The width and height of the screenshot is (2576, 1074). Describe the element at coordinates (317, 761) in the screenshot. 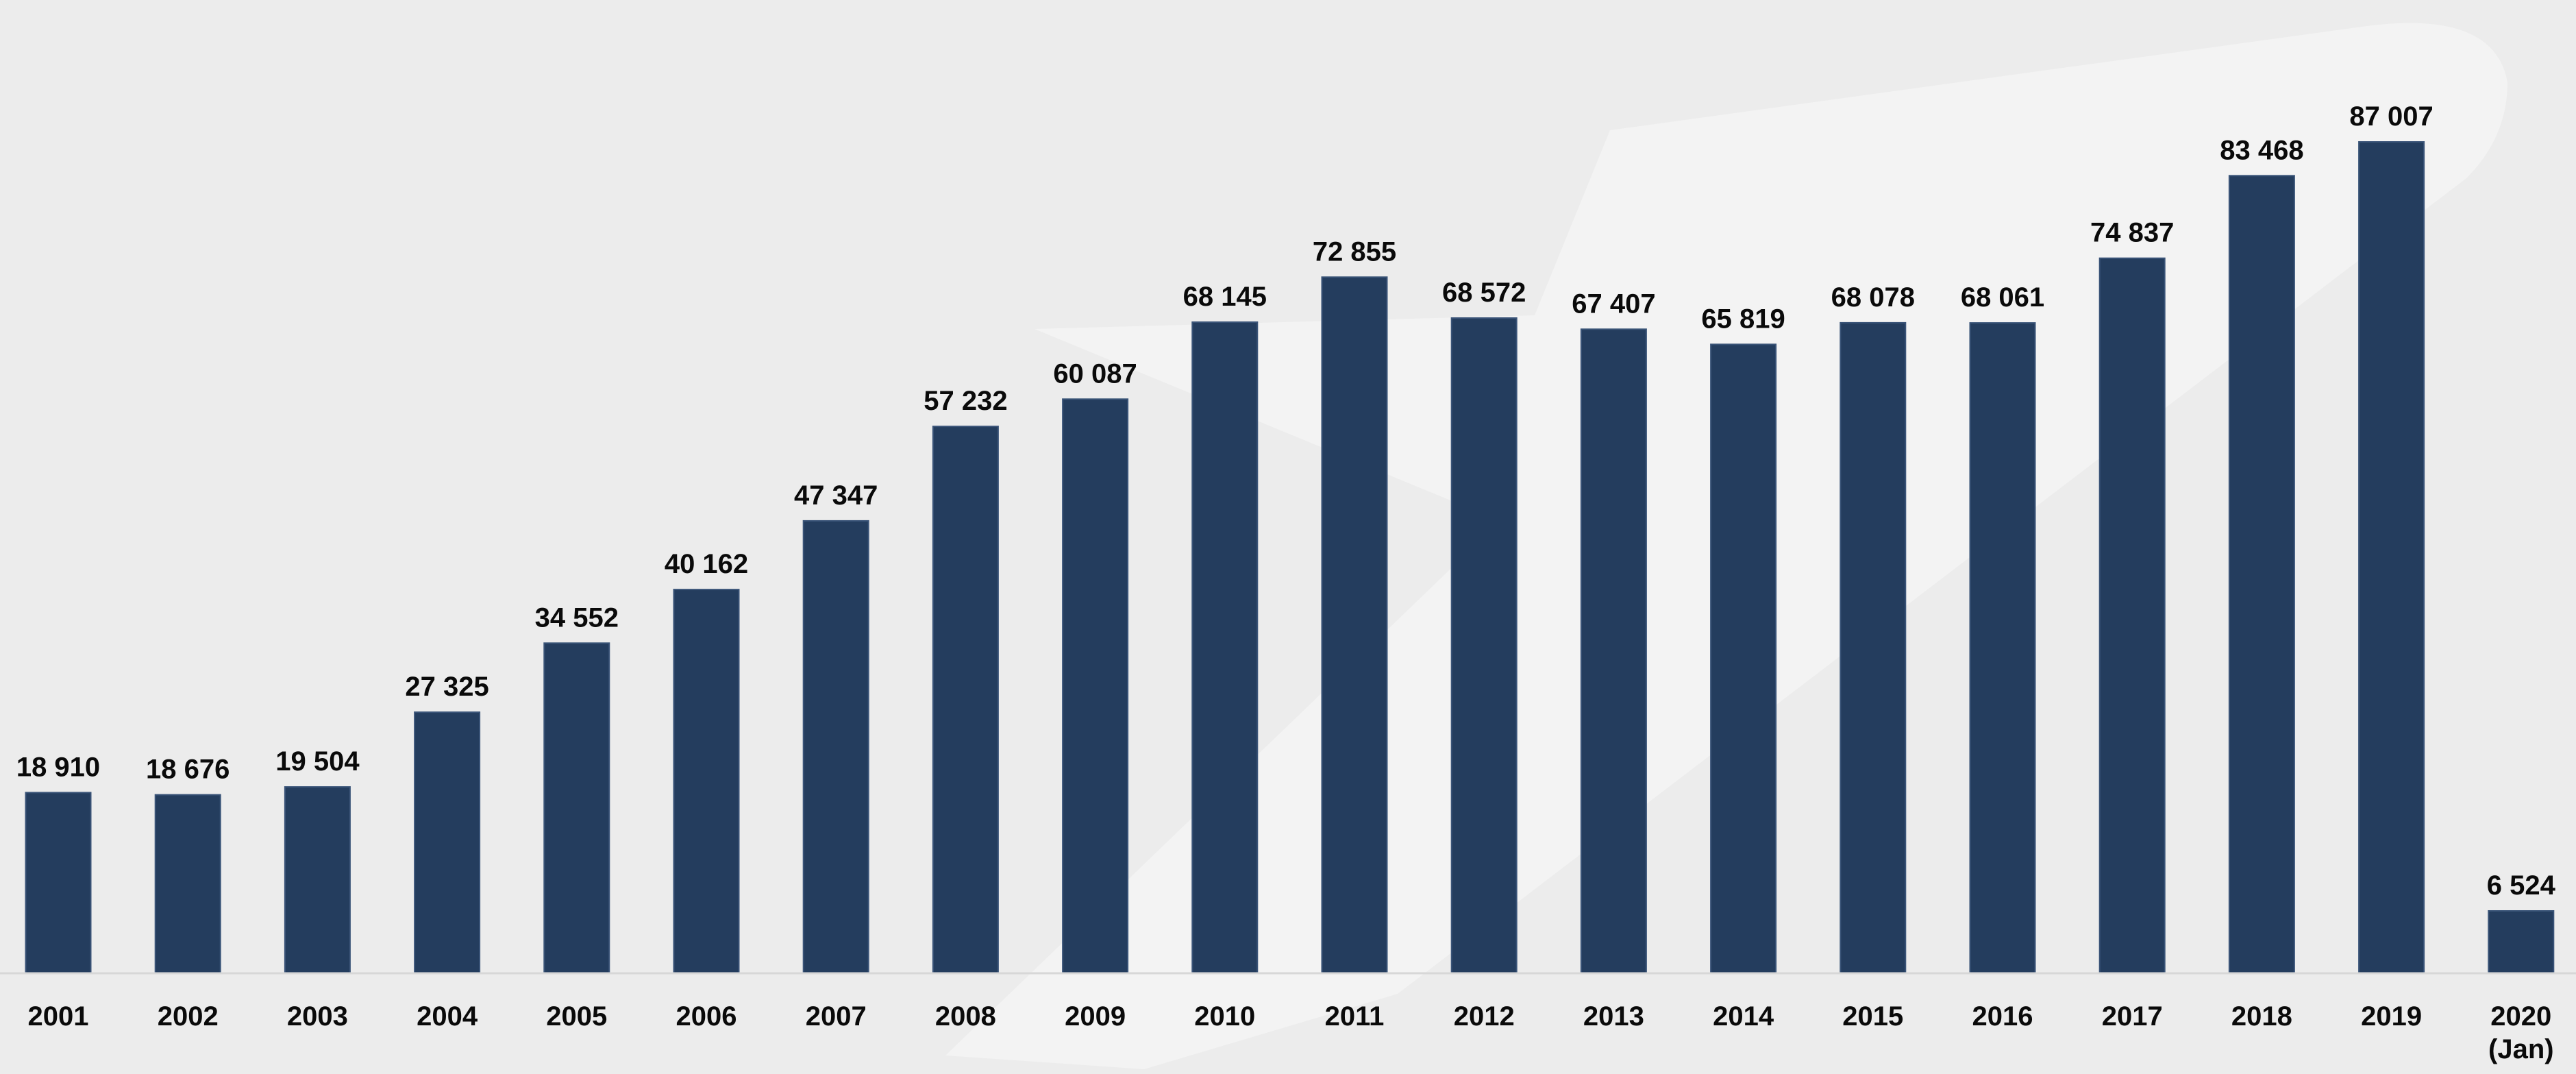

I see `bar-value-label: 19 504` at that location.